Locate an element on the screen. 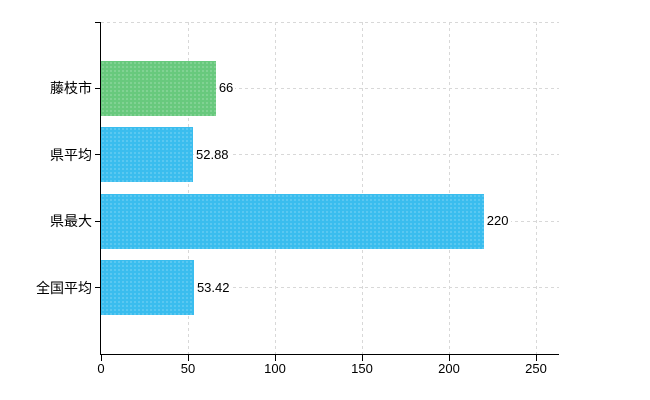 This screenshot has width=650, height=400. bar-全国平均 is located at coordinates (147, 288).